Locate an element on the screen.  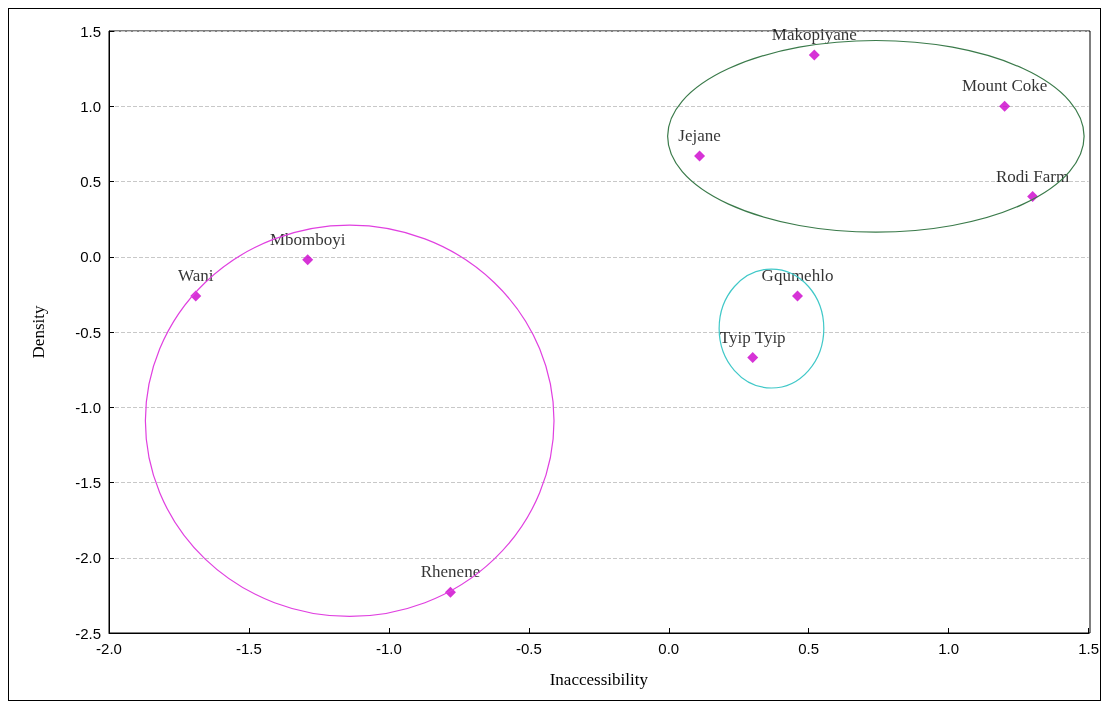
annotation: Mount Coke is located at coordinates (1004, 86).